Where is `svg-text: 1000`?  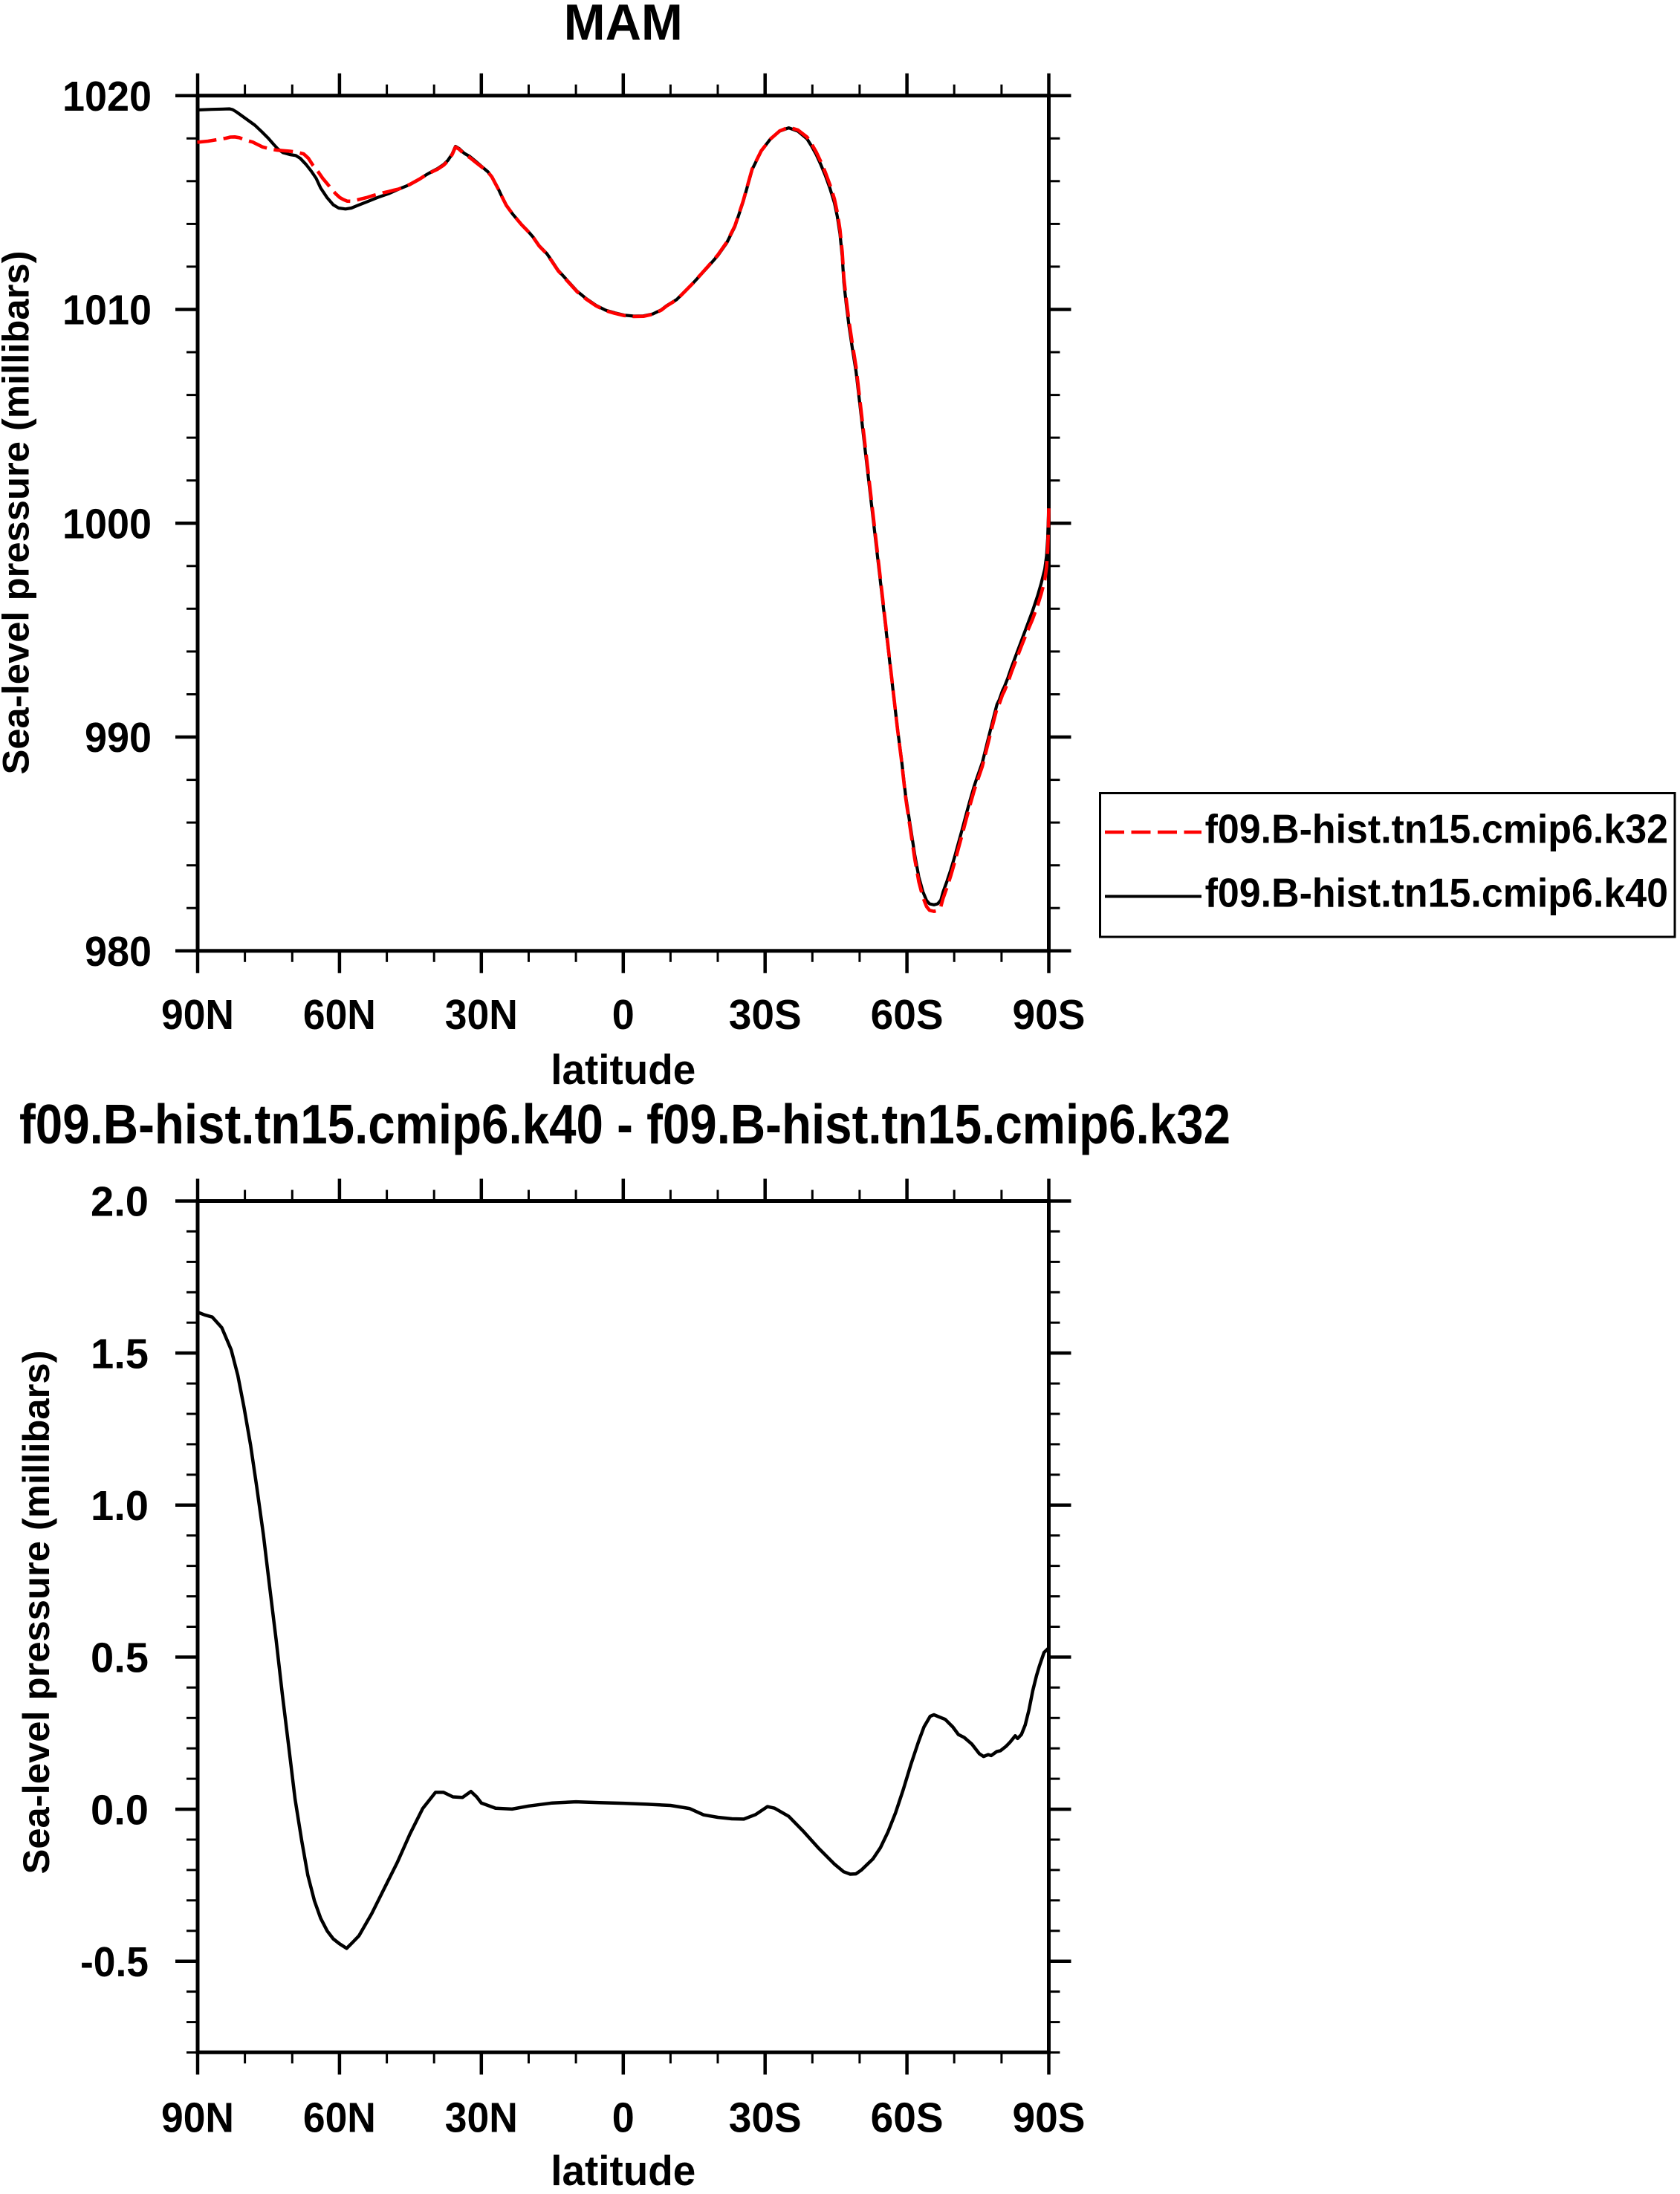 svg-text: 1000 is located at coordinates (107, 524).